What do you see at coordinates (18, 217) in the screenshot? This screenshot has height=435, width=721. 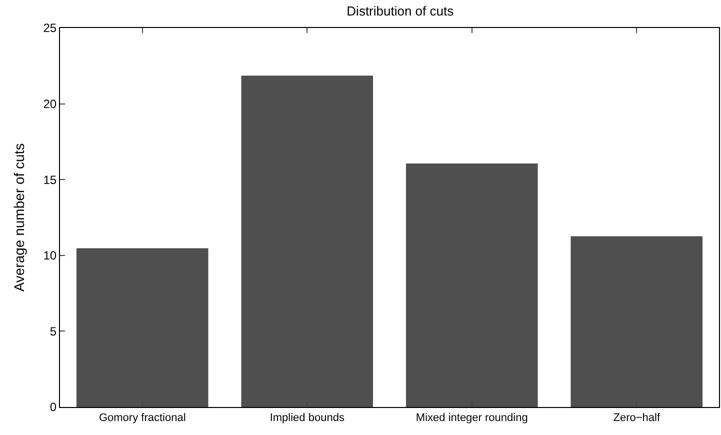 I see `y-axis-title: Average number of cuts` at bounding box center [18, 217].